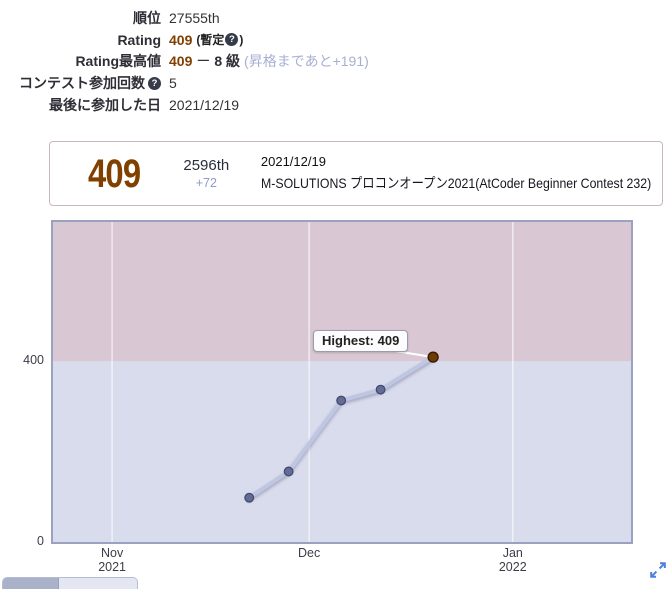  What do you see at coordinates (361, 341) in the screenshot?
I see `highest-rating-tooltip: Highest: 409` at bounding box center [361, 341].